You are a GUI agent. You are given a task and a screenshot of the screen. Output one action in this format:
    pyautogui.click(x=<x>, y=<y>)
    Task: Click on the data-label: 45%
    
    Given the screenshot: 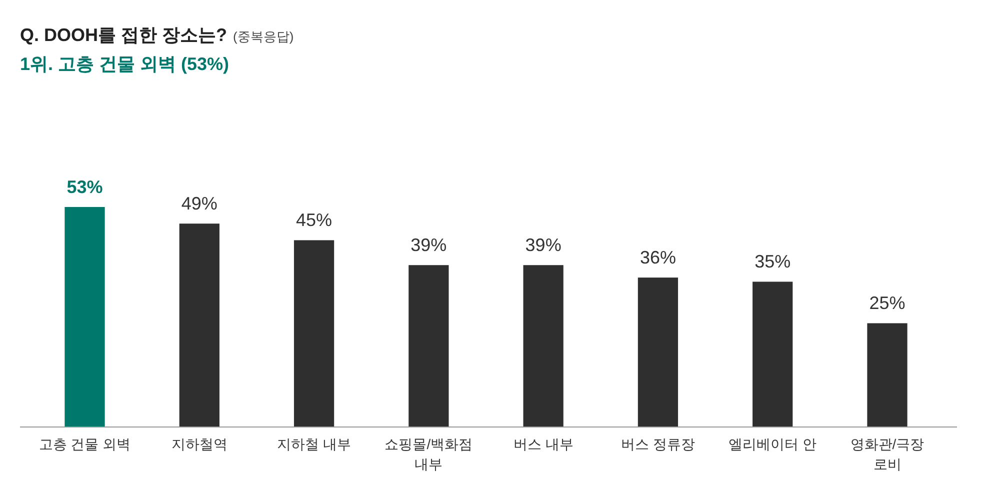 What is the action you would take?
    pyautogui.click(x=314, y=220)
    